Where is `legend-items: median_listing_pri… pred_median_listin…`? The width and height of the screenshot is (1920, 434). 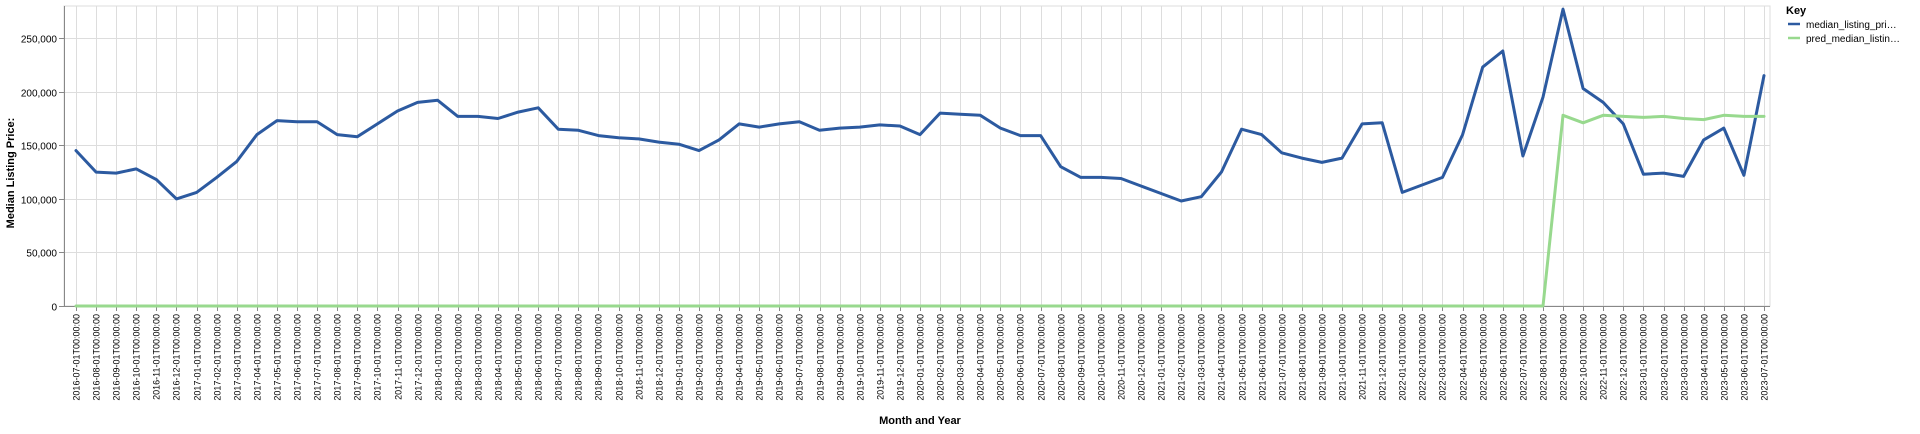
legend-items: median_listing_pri… pred_median_listin… is located at coordinates (1844, 32).